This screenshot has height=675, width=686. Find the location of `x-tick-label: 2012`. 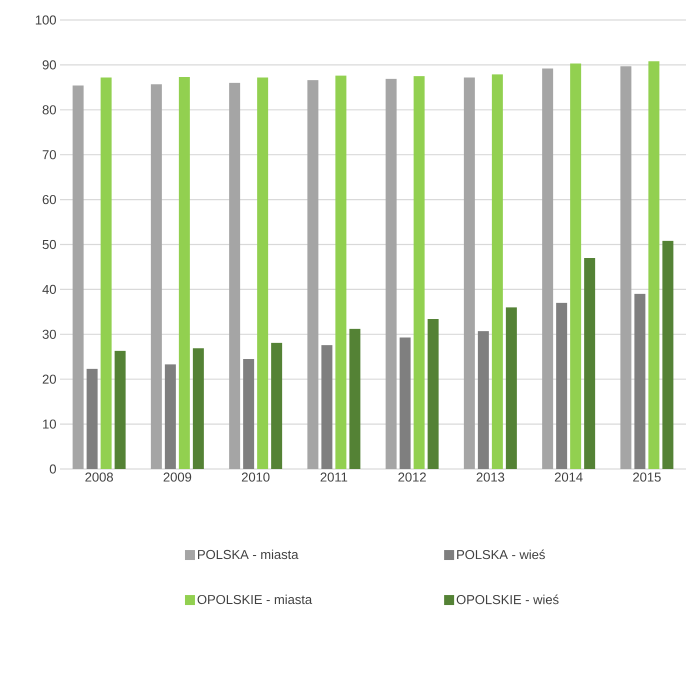

x-tick-label: 2012 is located at coordinates (412, 477).